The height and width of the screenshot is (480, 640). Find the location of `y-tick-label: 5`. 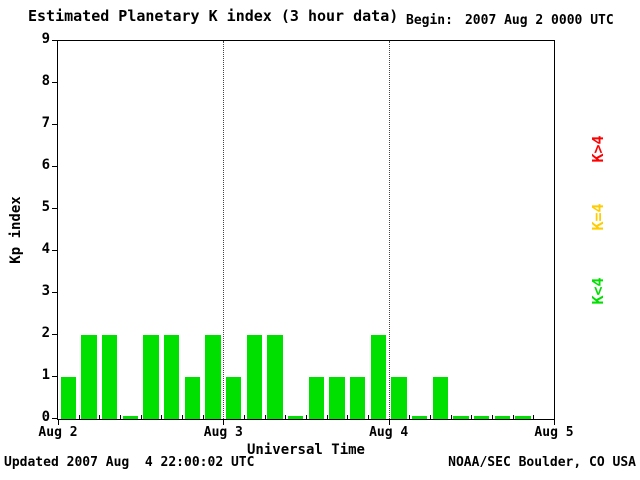

y-tick-label: 5 is located at coordinates (45, 207).